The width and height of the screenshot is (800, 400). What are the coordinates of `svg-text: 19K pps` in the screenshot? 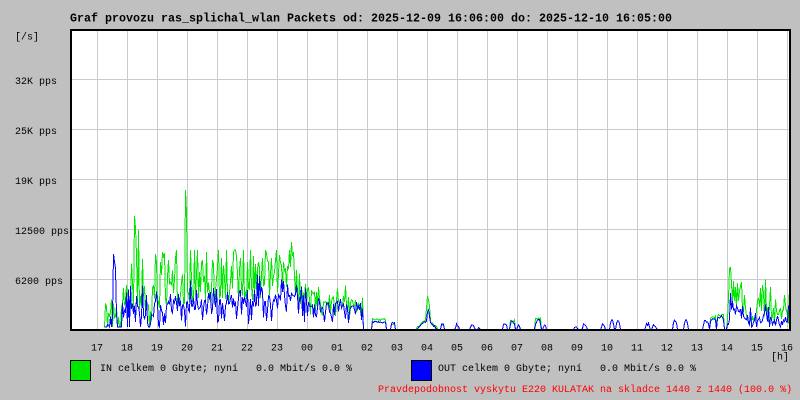 It's located at (36, 182).